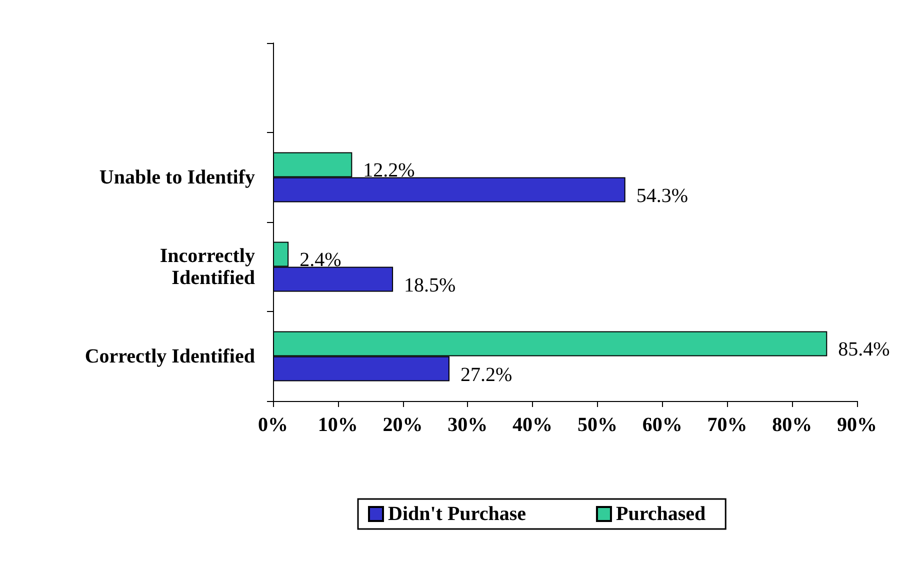 This screenshot has height=562, width=901. I want to click on y-tick-label: Unable to Identify, so click(177, 177).